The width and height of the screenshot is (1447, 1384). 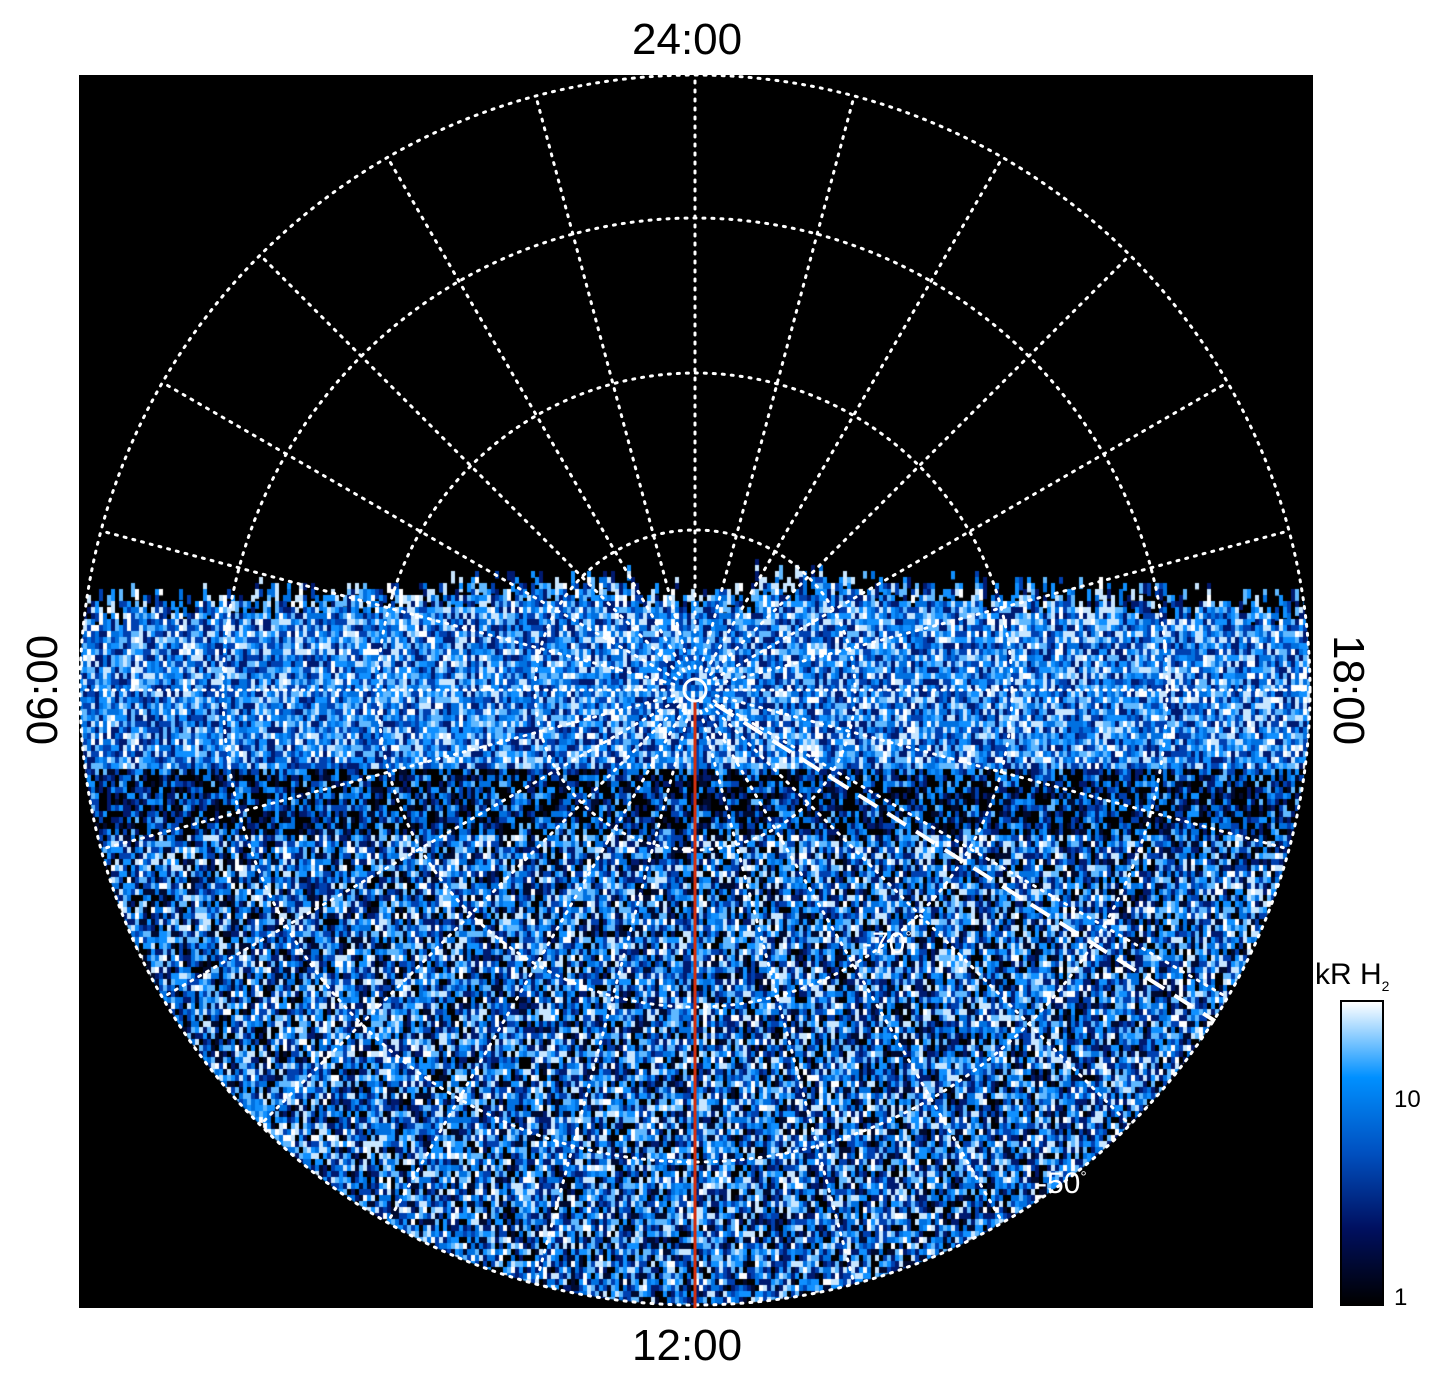 What do you see at coordinates (1348, 690) in the screenshot?
I see `local-time-label-right: 18:00` at bounding box center [1348, 690].